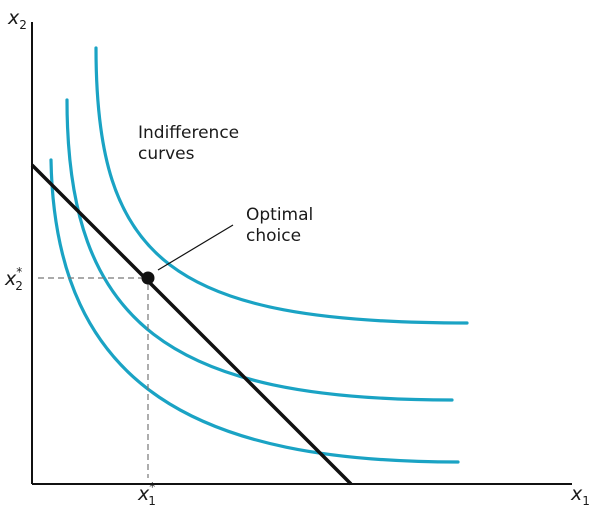 The image size is (590, 506). I want to click on optimal-choice-pointer, so click(195, 247).